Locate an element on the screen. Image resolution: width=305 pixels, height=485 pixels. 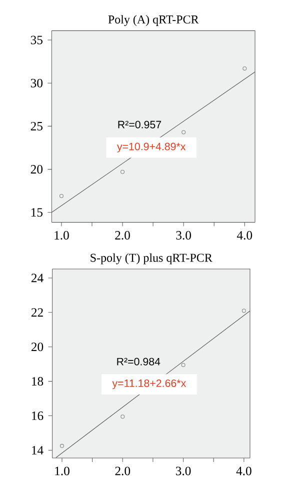
y-tick-label: 18 is located at coordinates (38, 381).